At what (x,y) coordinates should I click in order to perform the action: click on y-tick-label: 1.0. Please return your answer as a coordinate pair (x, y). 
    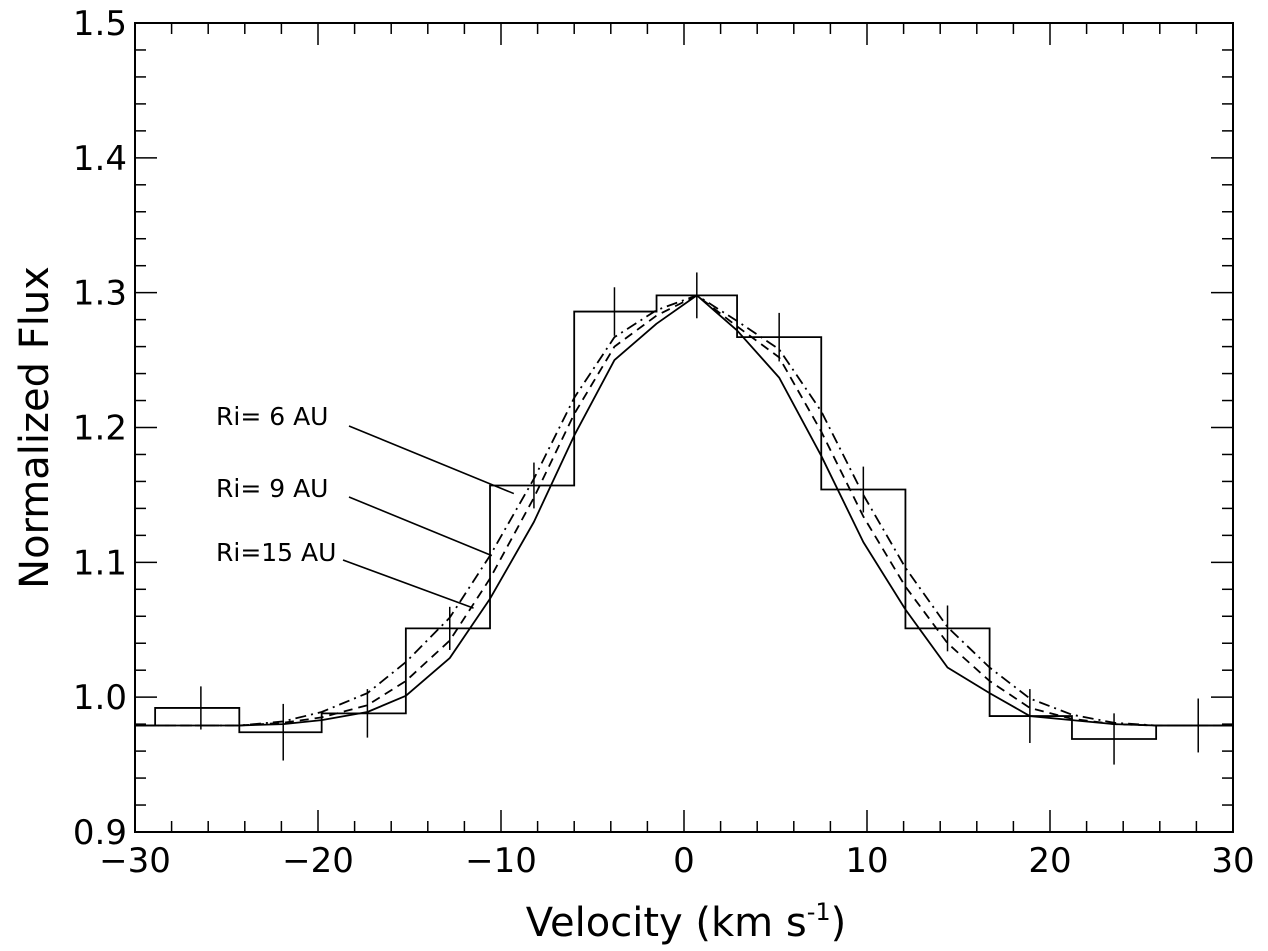
    Looking at the image, I should click on (100, 698).